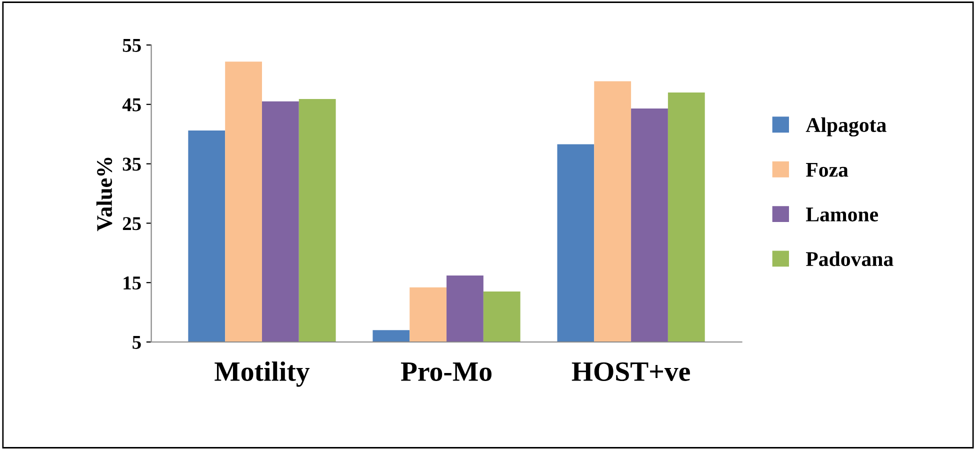  Describe the element at coordinates (131, 45) in the screenshot. I see `y-tick-label: 55` at that location.